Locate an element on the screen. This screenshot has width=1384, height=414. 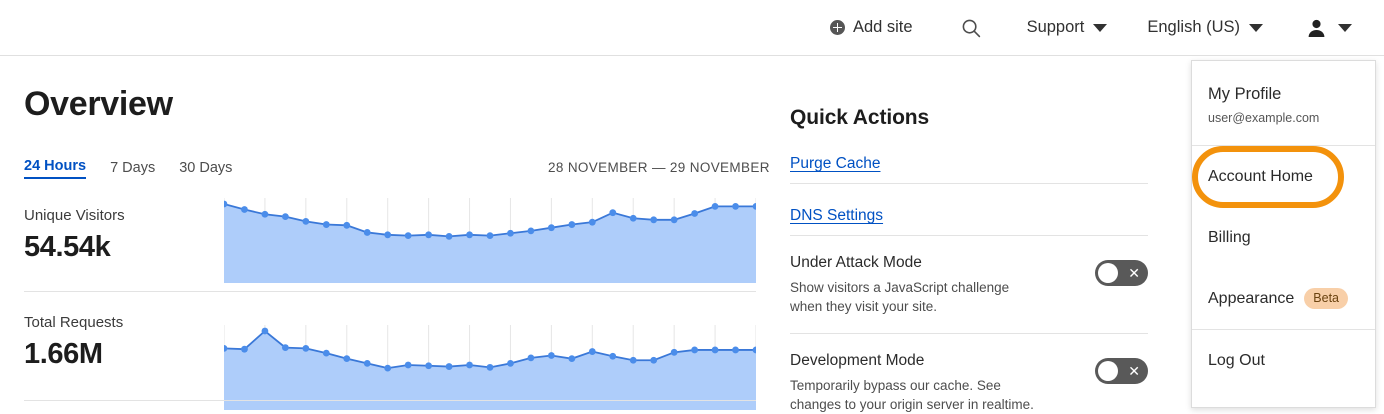
purge-cache-link: Purge Cache is located at coordinates (835, 163).